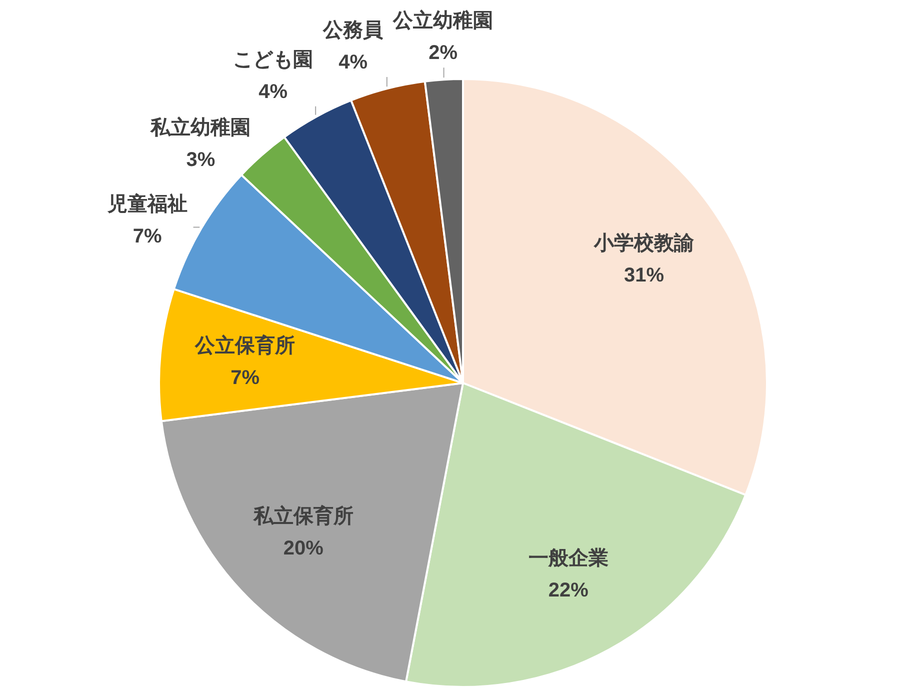 This screenshot has width=900, height=697. I want to click on data-label: 22%, so click(568, 590).